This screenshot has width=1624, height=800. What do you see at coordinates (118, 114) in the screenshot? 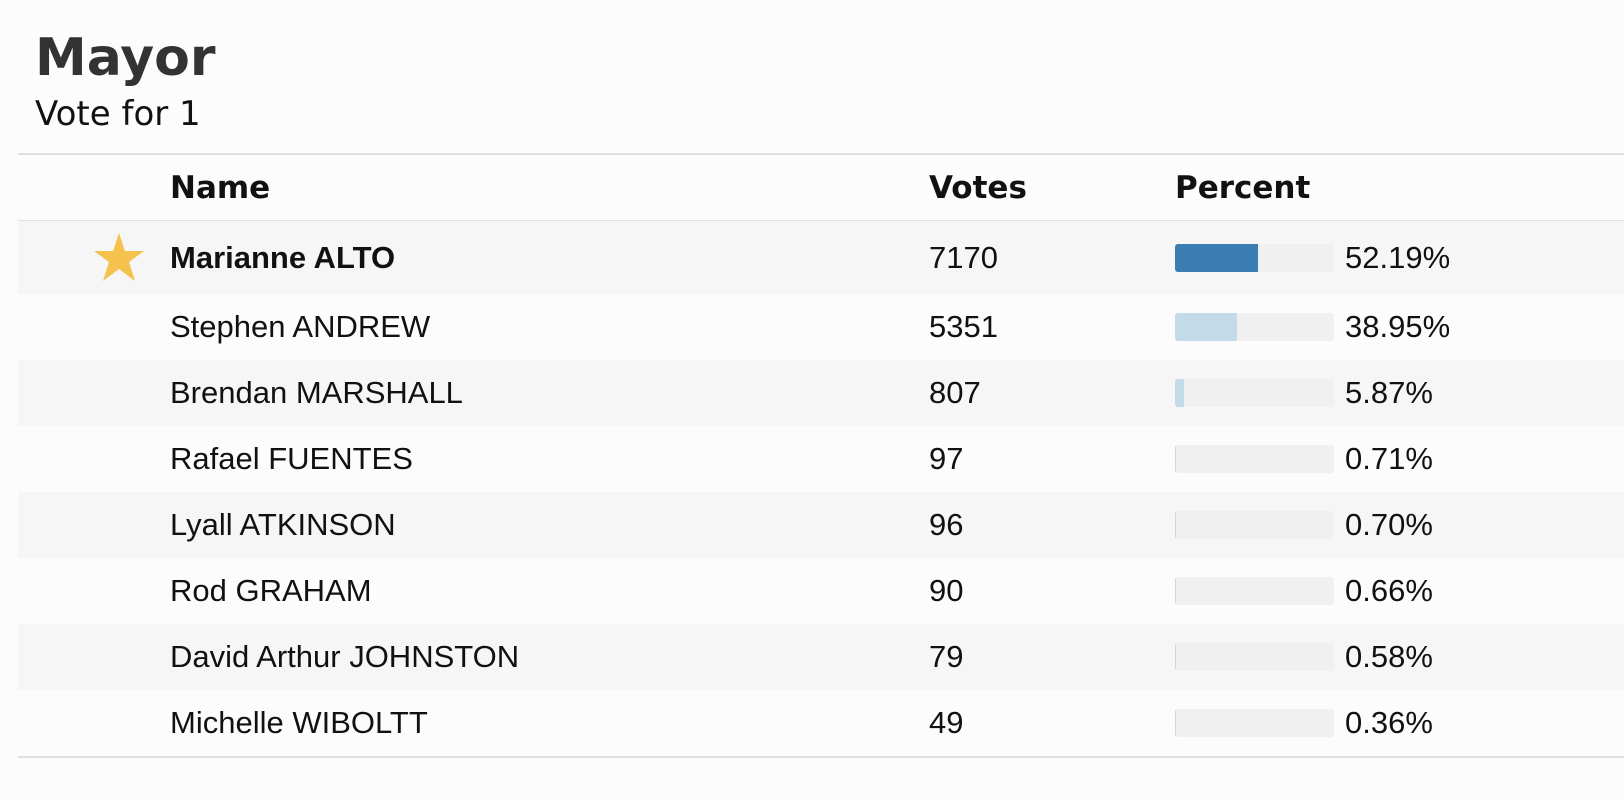
I see `contest-subtitle: Vote for 1` at bounding box center [118, 114].